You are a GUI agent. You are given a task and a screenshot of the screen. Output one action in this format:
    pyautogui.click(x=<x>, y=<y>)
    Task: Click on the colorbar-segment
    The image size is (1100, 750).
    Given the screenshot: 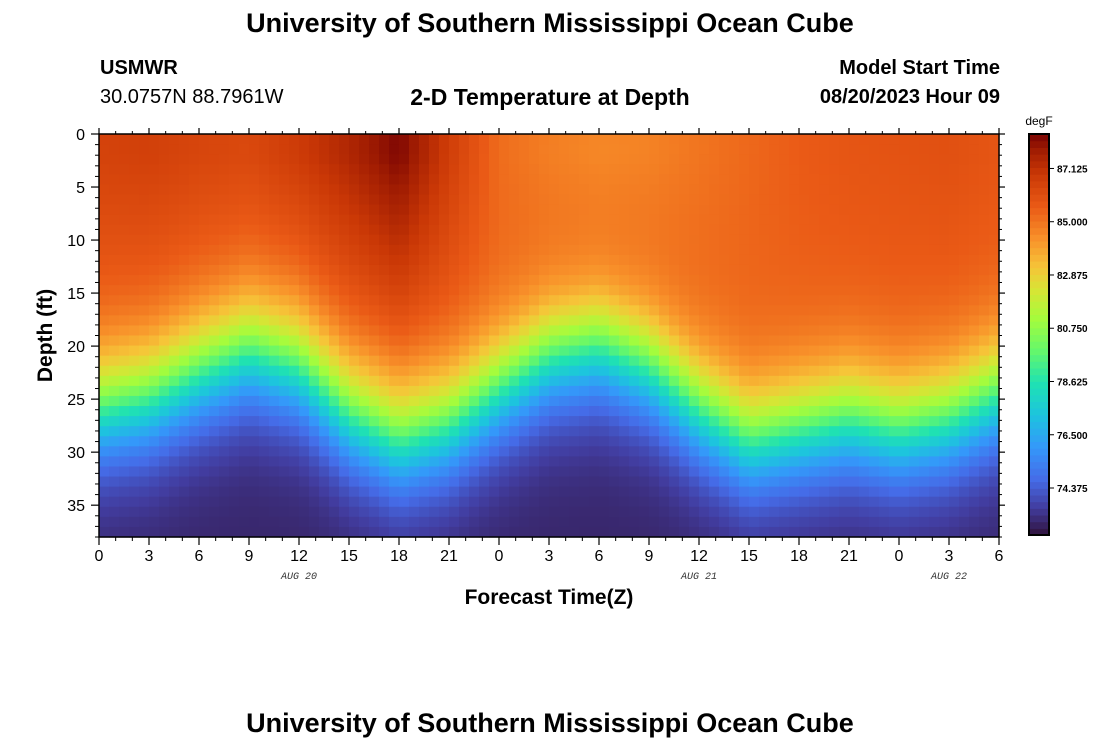 What is the action you would take?
    pyautogui.click(x=1039, y=271)
    